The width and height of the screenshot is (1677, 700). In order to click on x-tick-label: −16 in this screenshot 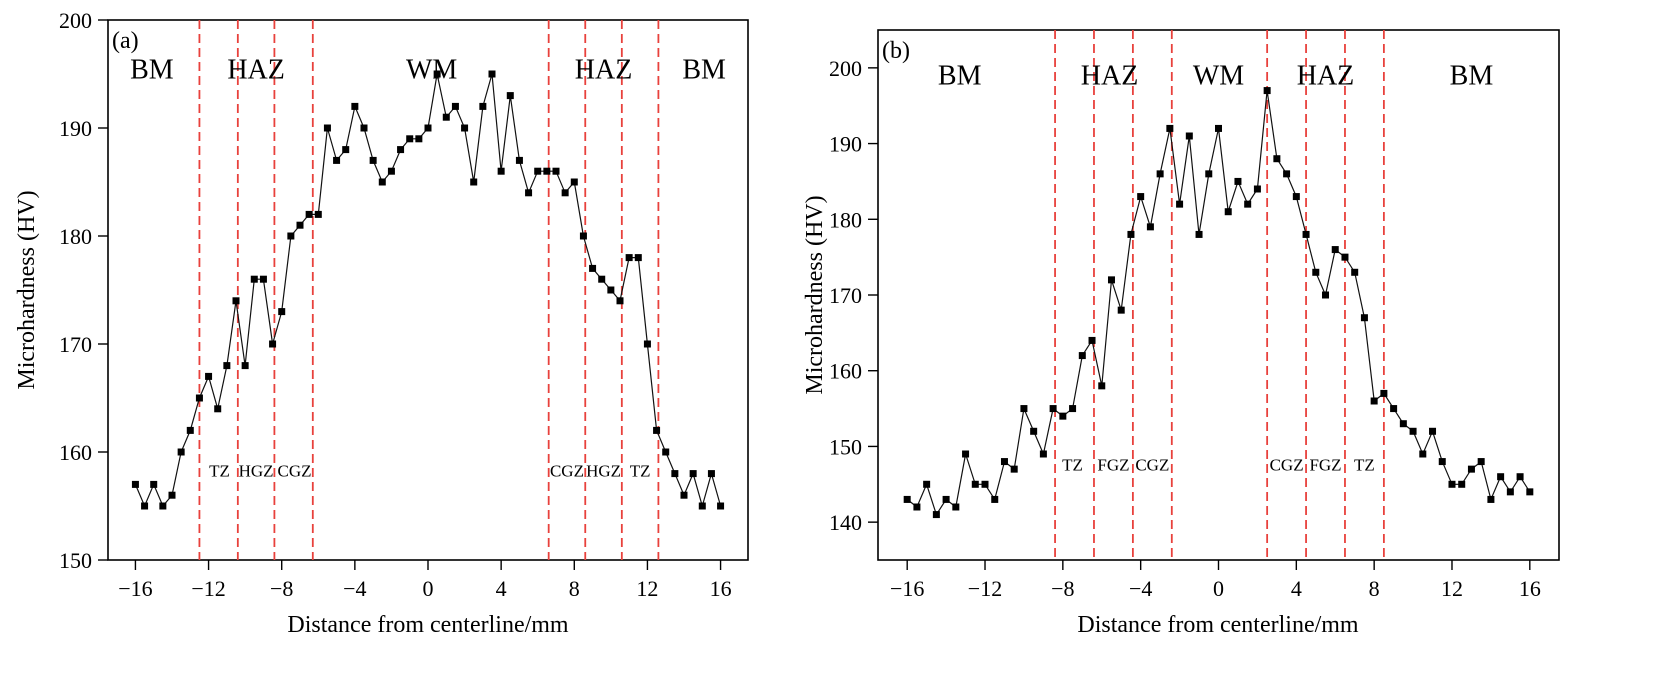, I will do `click(135, 588)`.